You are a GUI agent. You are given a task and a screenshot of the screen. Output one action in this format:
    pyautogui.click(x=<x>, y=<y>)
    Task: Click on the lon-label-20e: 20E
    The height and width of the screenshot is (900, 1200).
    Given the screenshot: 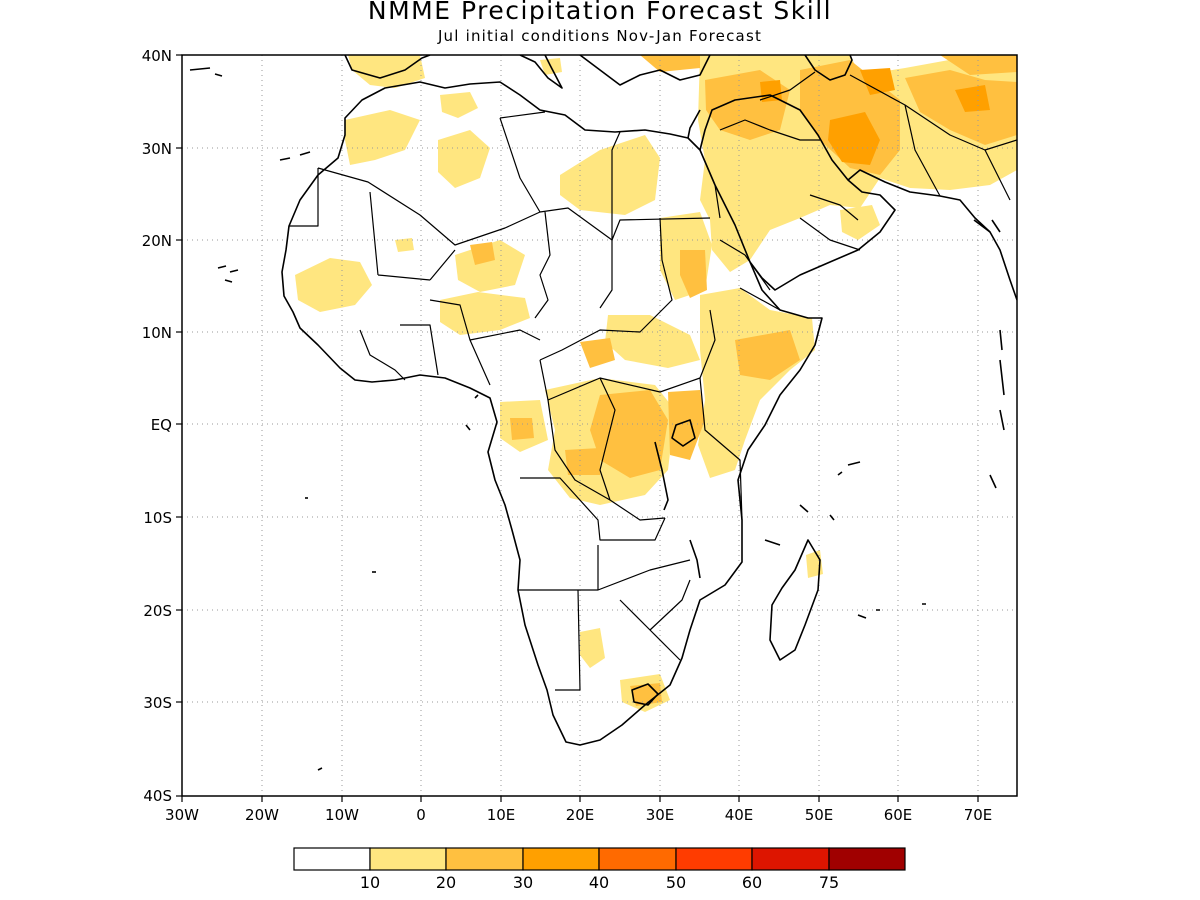 What is the action you would take?
    pyautogui.click(x=580, y=815)
    